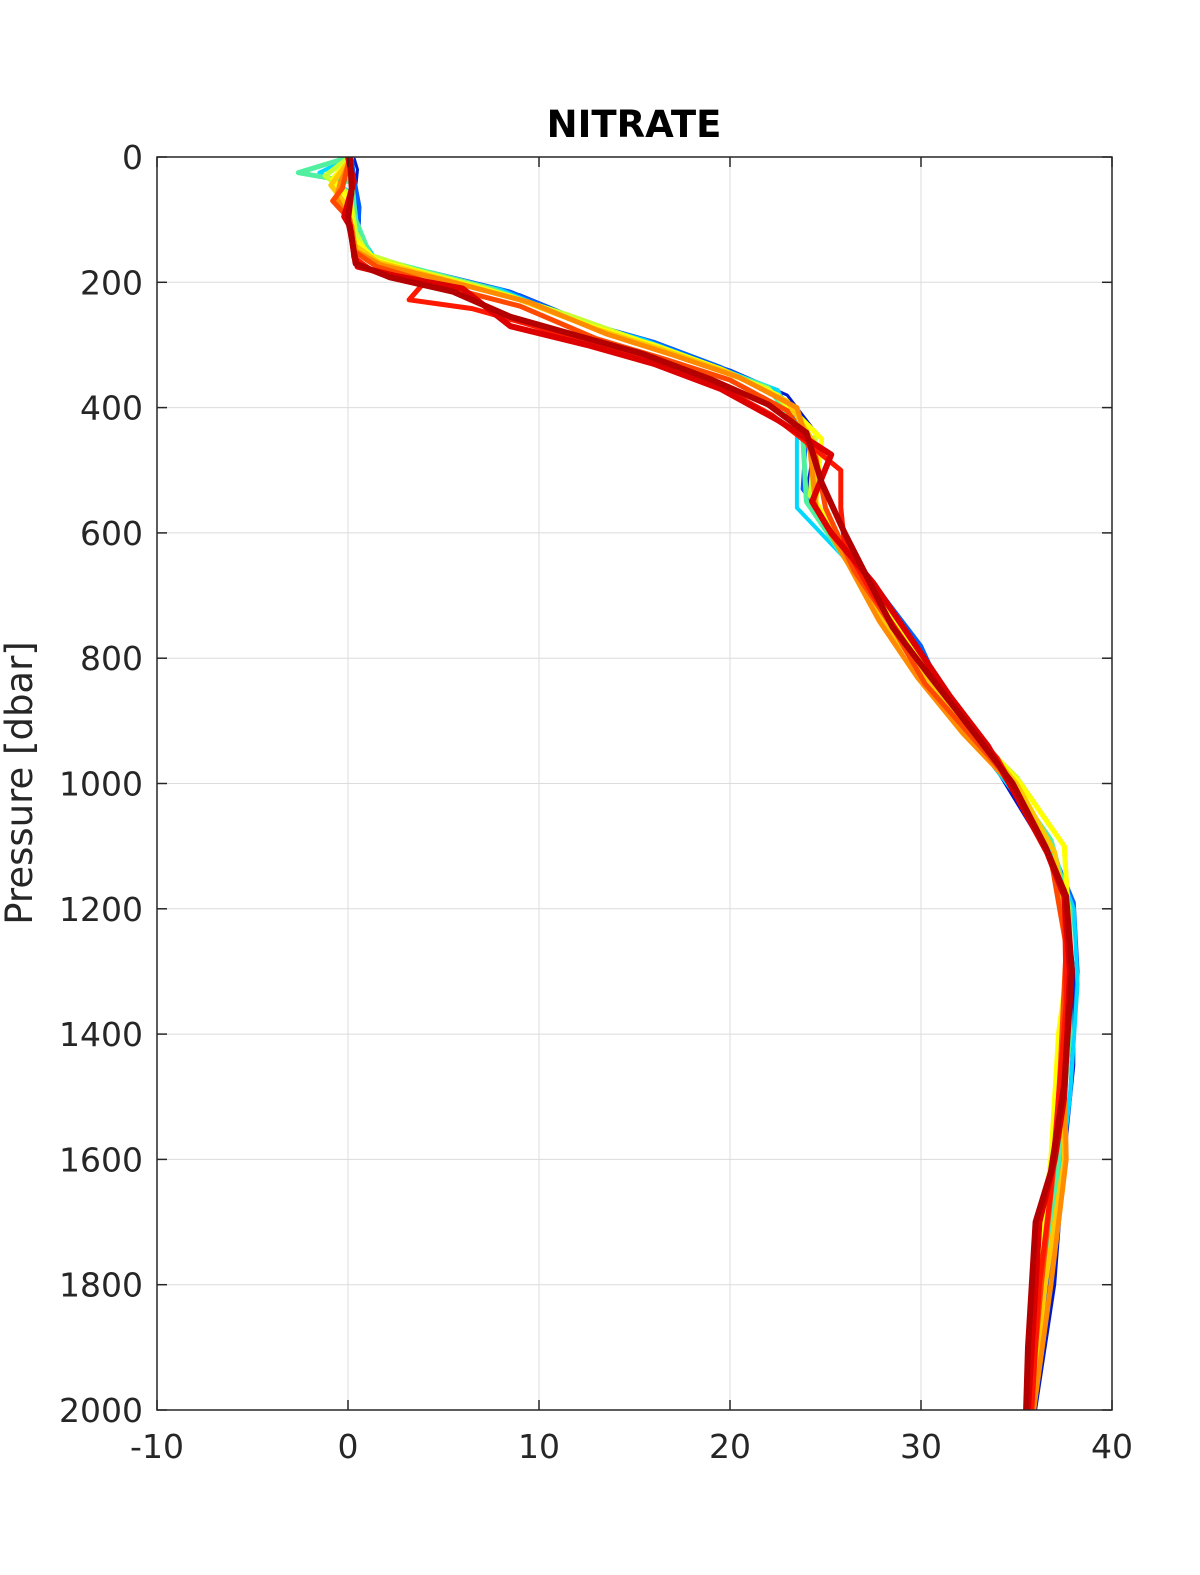  I want to click on x-tick-label: 40, so click(1112, 1446).